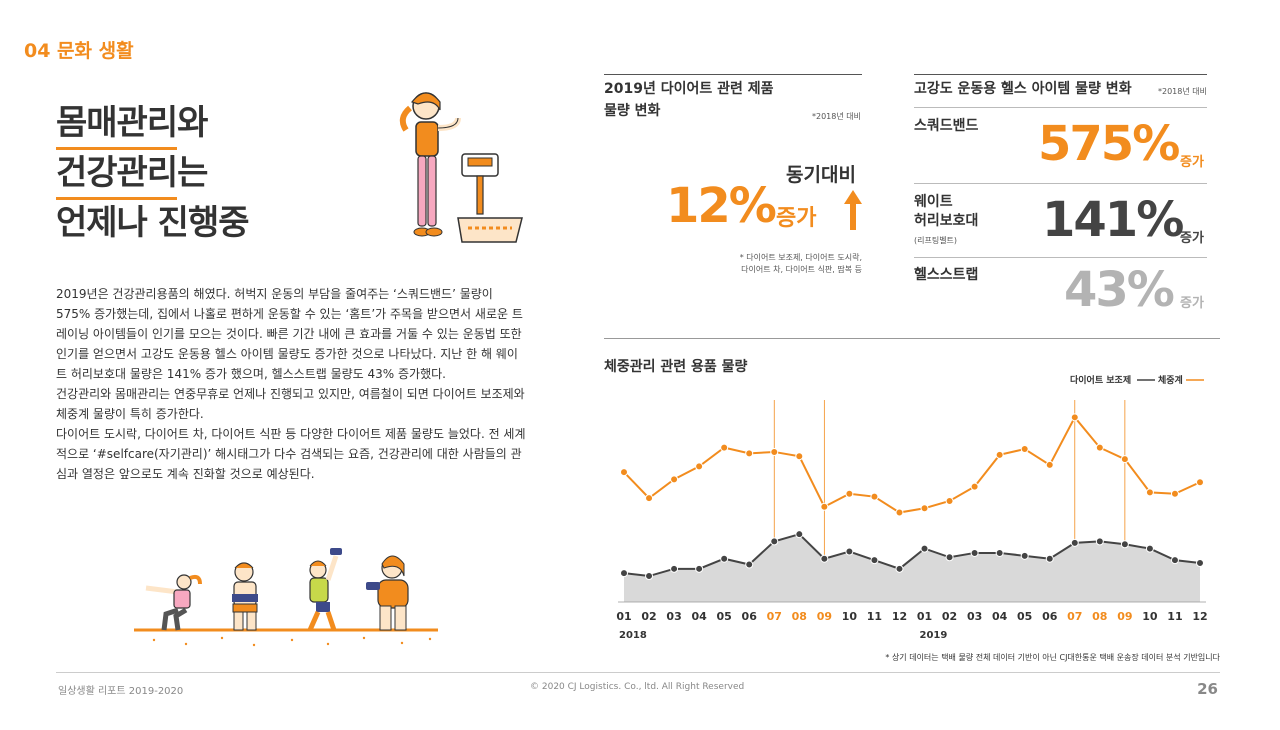  I want to click on up-arrow-icon, so click(853, 210).